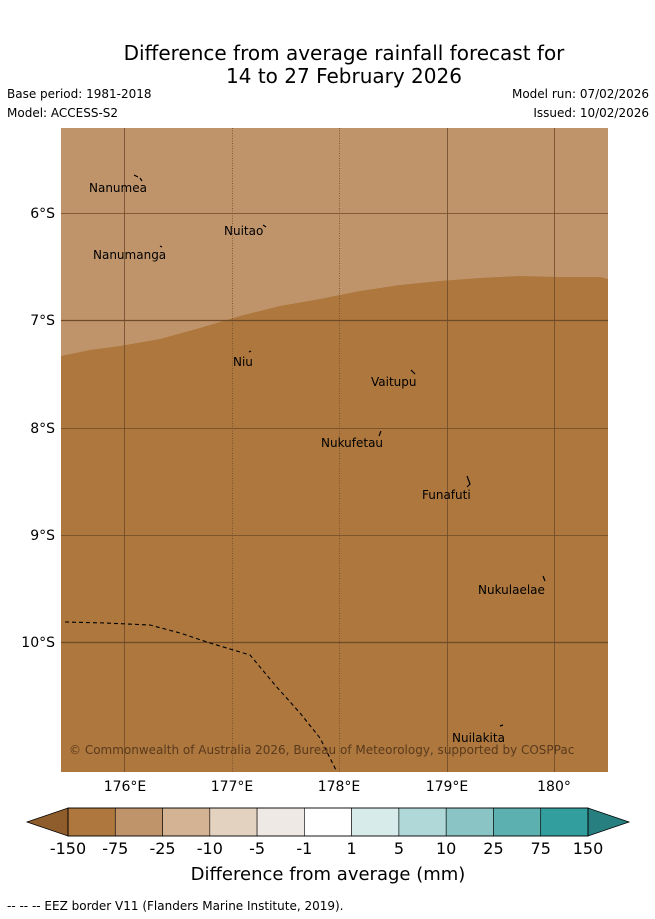  What do you see at coordinates (257, 848) in the screenshot?
I see `colorbar-tick-label: -5` at bounding box center [257, 848].